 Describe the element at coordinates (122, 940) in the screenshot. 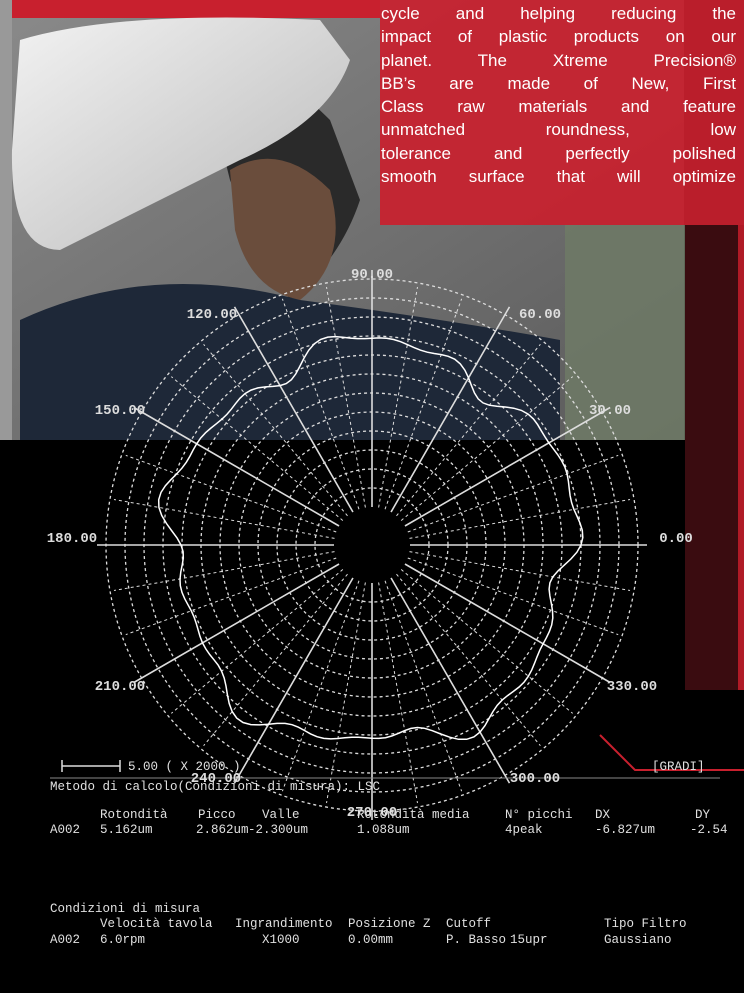

I see `table-cell: 6.0rpm` at that location.